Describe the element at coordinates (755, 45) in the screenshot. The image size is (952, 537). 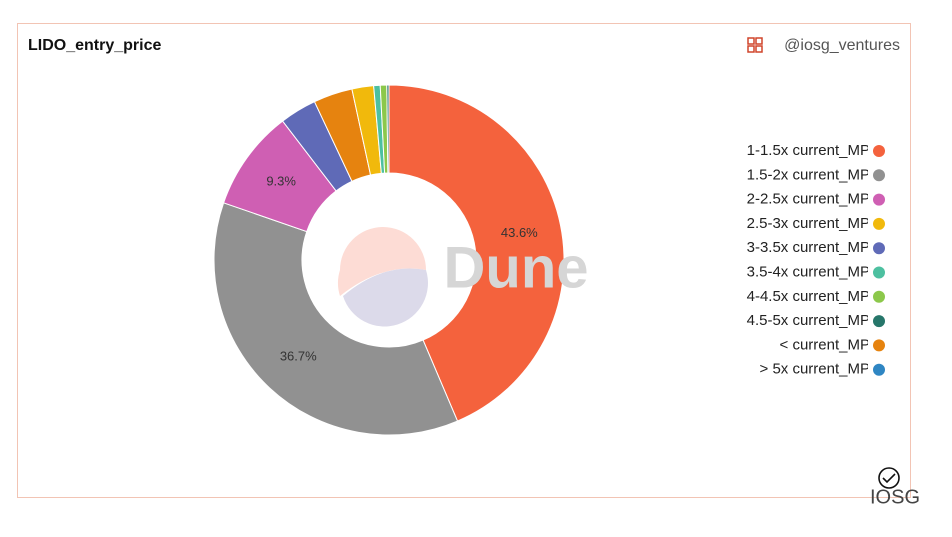
I see `author-icon` at that location.